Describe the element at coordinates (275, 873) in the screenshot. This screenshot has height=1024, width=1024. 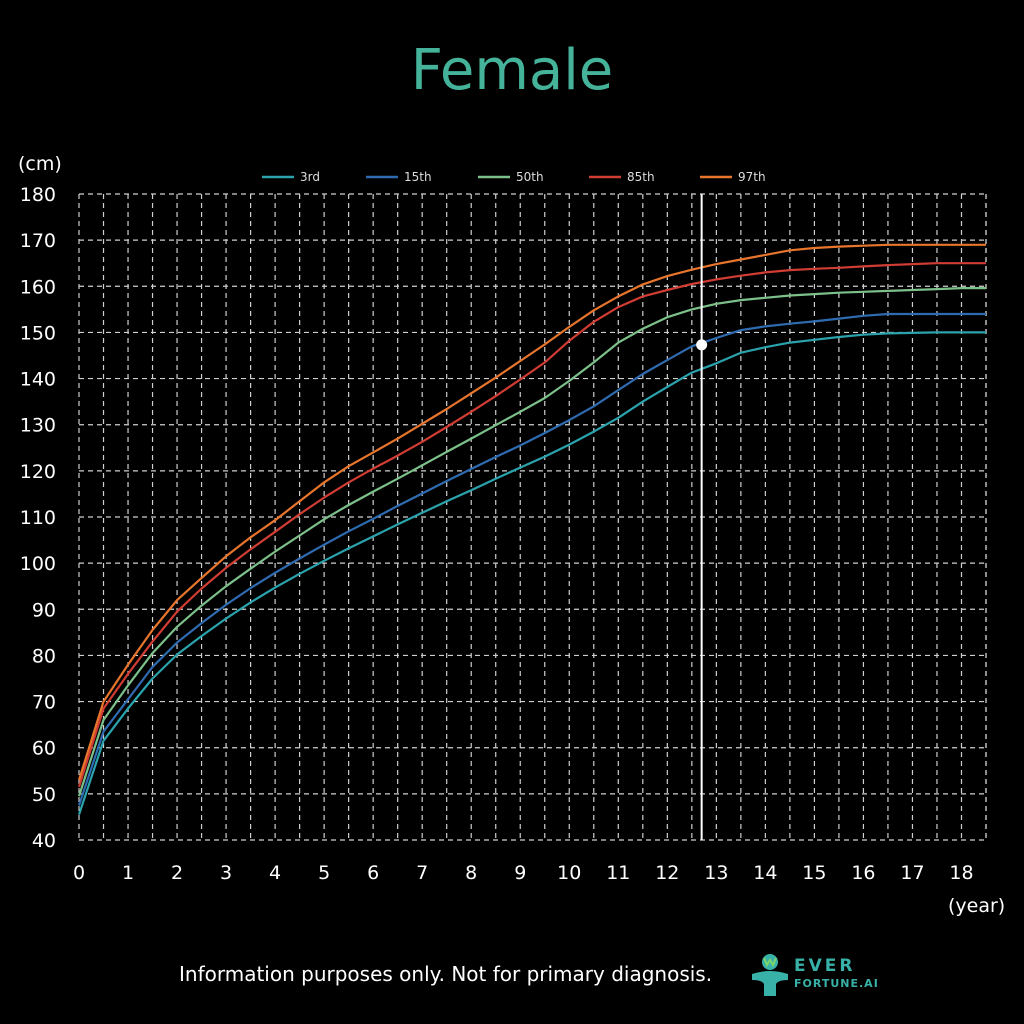
I see `x-tick-label: 4` at that location.